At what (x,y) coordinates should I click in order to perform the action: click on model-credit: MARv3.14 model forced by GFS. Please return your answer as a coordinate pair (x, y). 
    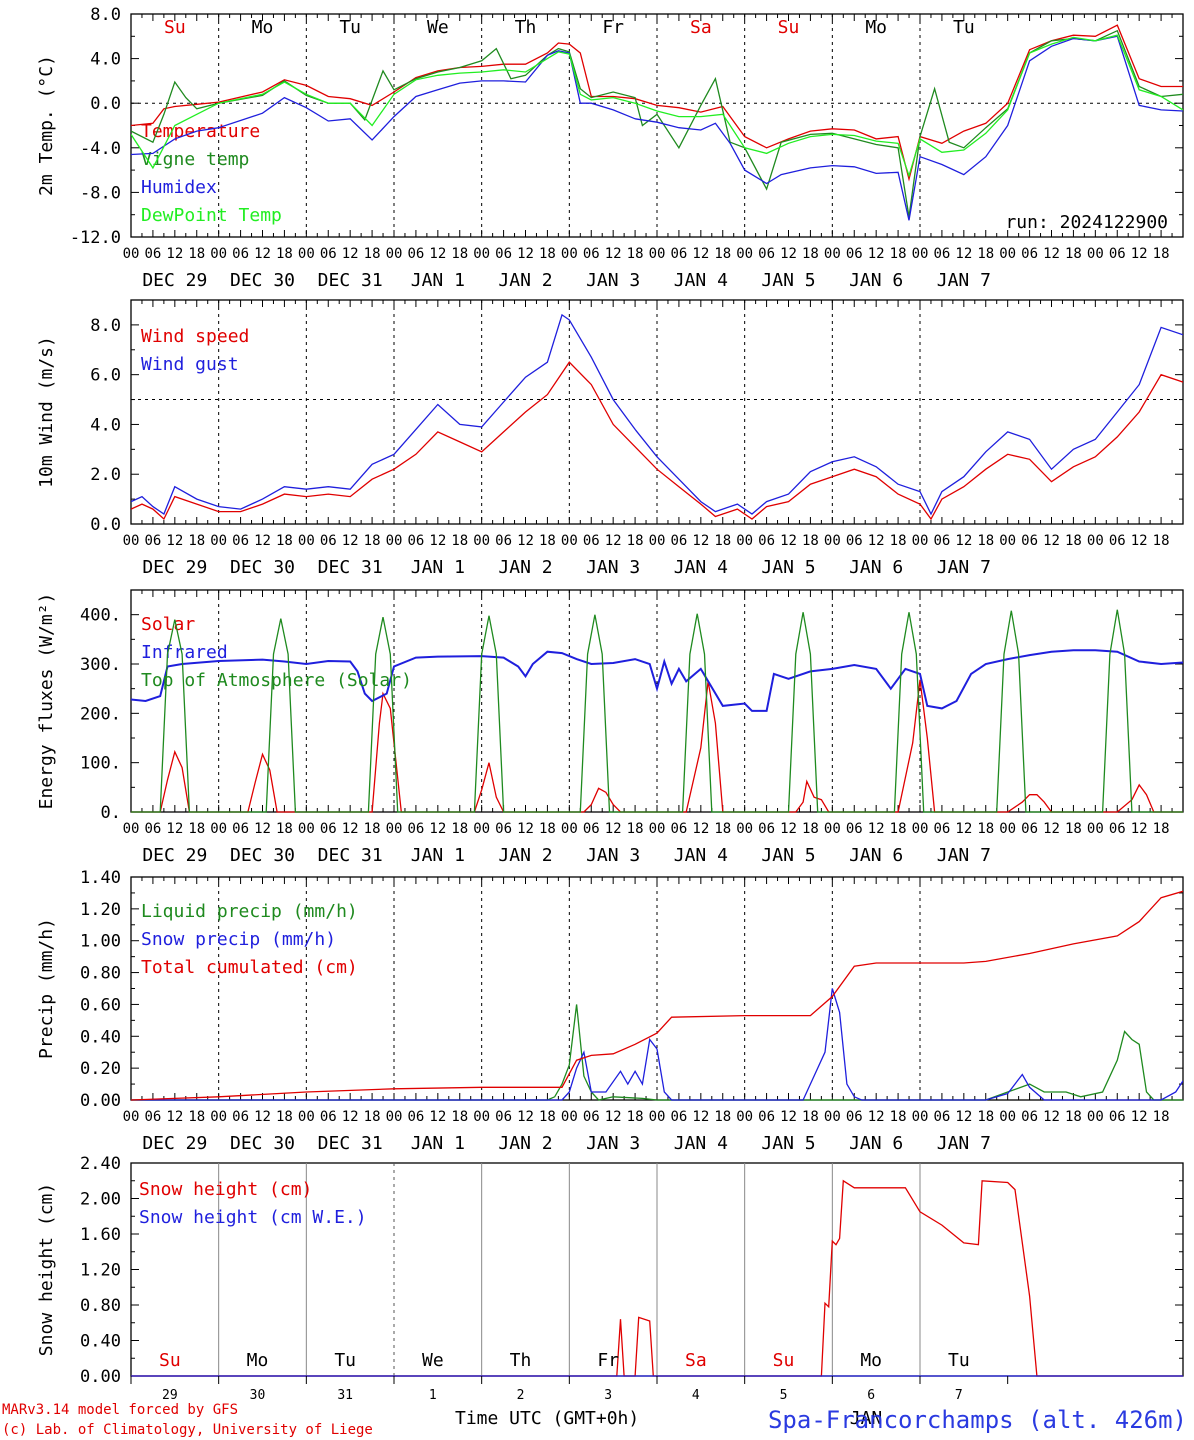
    Looking at the image, I should click on (120, 1410).